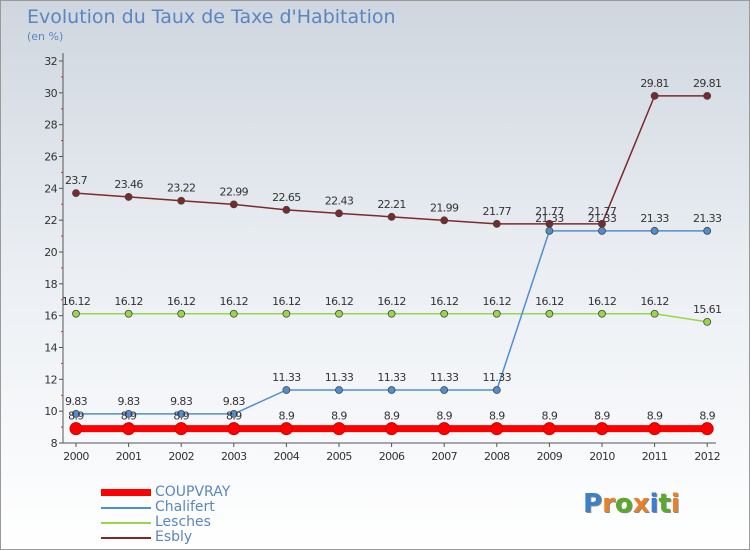 This screenshot has width=750, height=550. What do you see at coordinates (550, 456) in the screenshot?
I see `x-tick-label: 2009` at bounding box center [550, 456].